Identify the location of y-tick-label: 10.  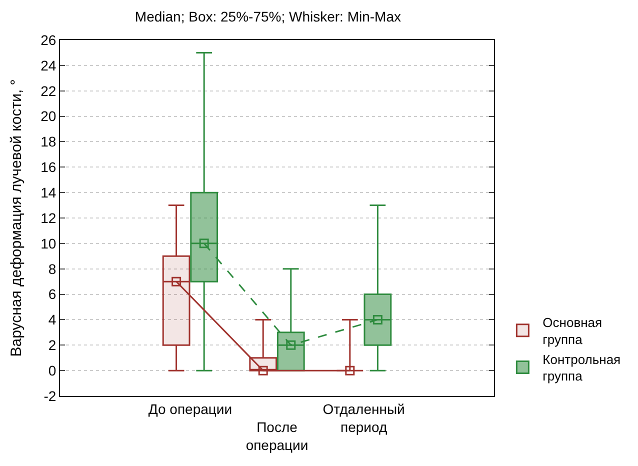
(48, 243).